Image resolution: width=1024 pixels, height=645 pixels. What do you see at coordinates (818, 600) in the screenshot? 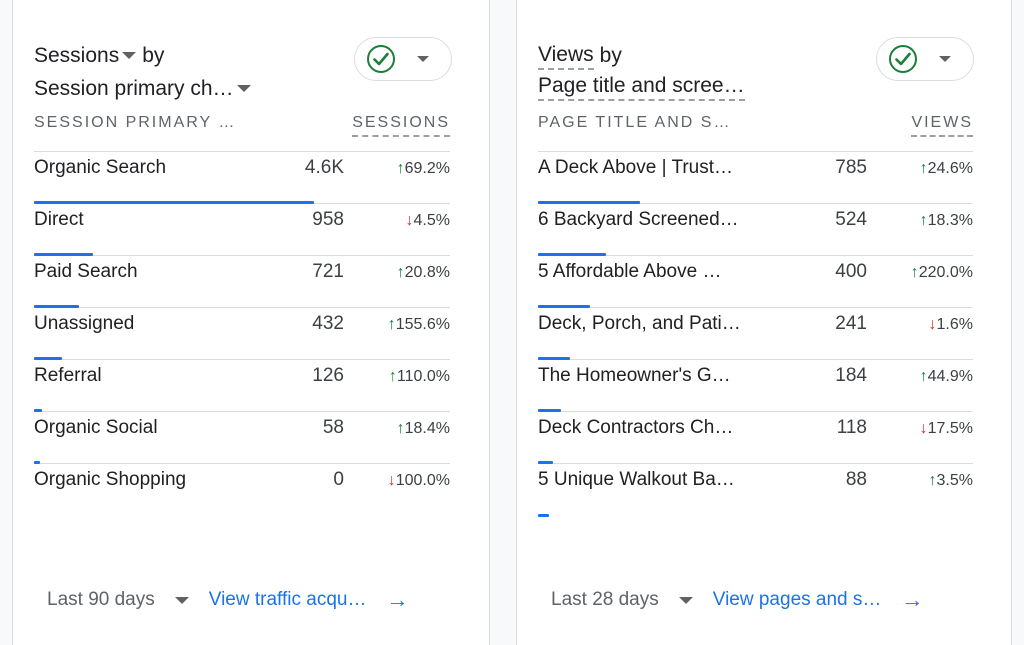
I see `view-report-link: View pages and s… →` at bounding box center [818, 600].